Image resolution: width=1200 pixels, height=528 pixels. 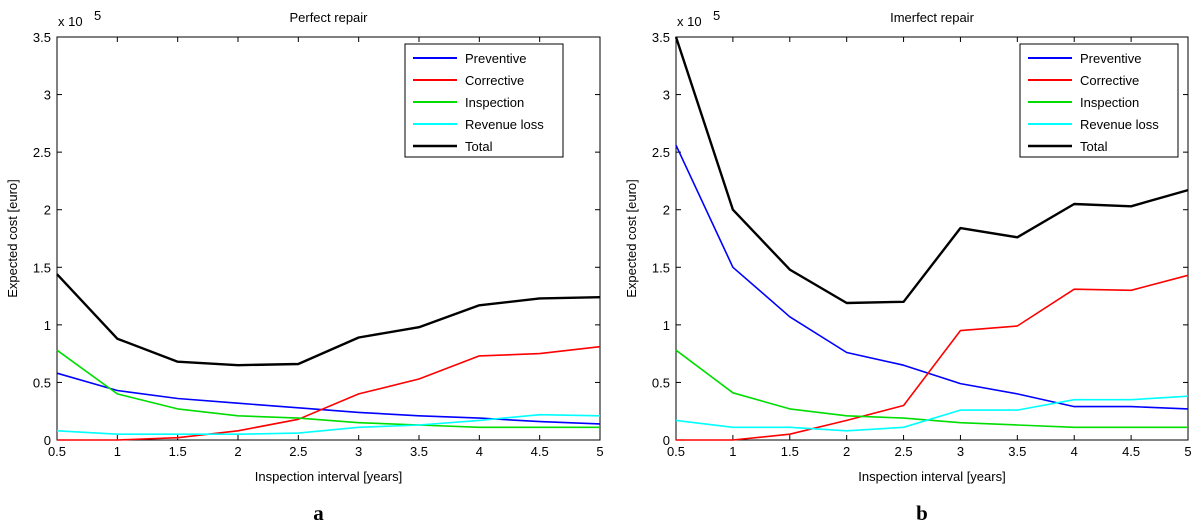 What do you see at coordinates (328, 17) in the screenshot?
I see `chart-title: Perfect repair` at bounding box center [328, 17].